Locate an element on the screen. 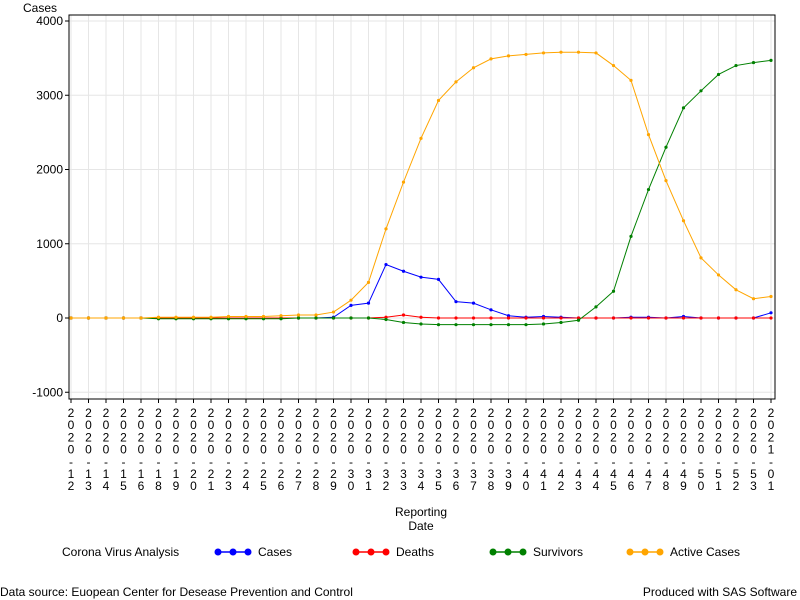 Image resolution: width=800 pixels, height=600 pixels. x-tick-char: 5 is located at coordinates (613, 486).